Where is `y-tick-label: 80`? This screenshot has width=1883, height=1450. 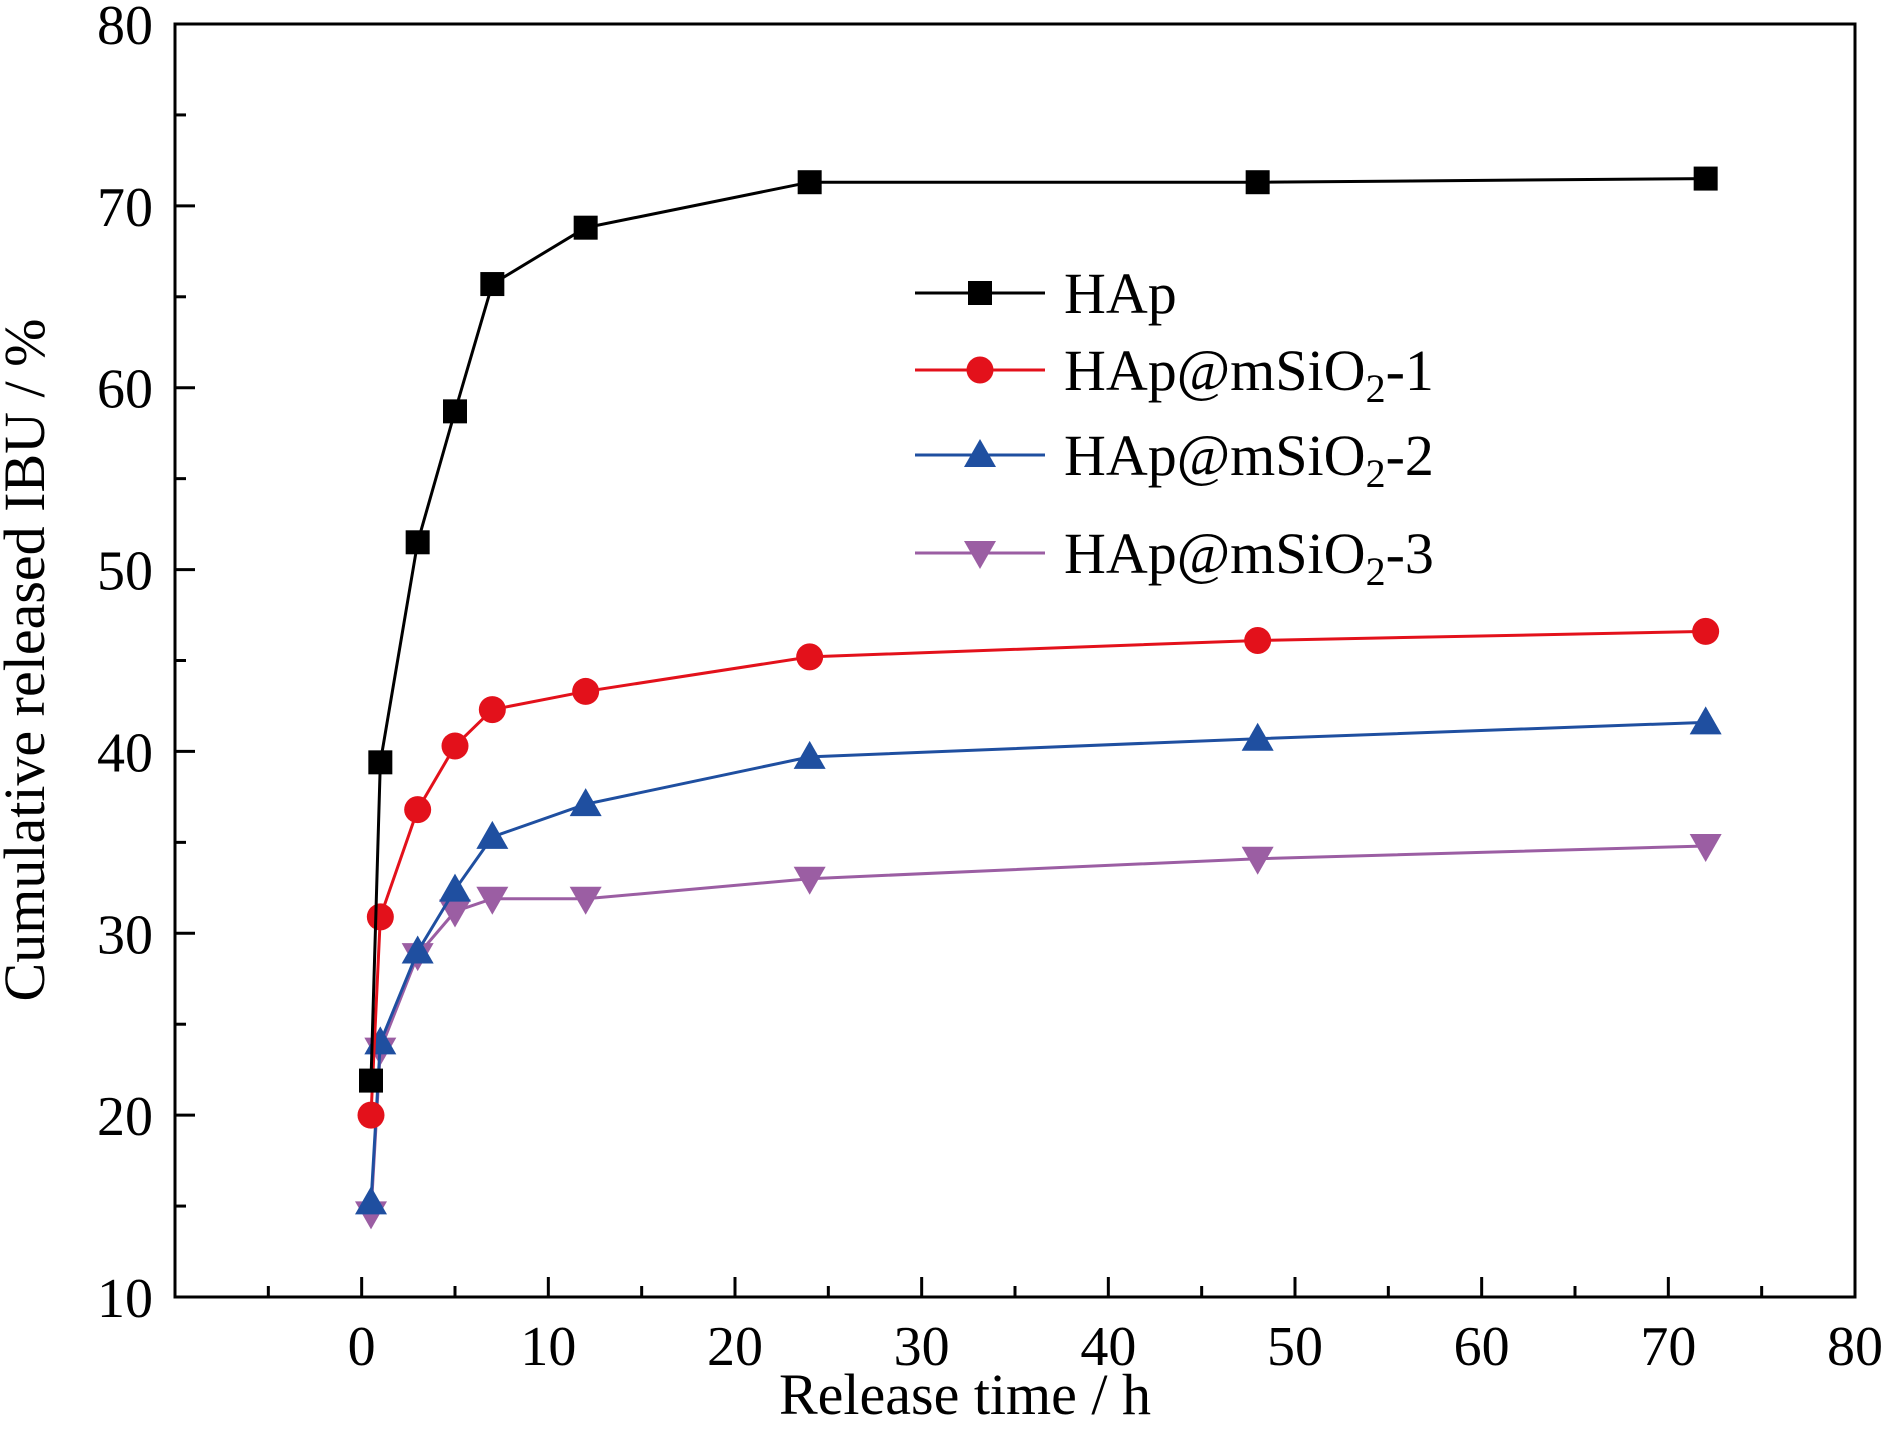
y-tick-label: 80 is located at coordinates (125, 28).